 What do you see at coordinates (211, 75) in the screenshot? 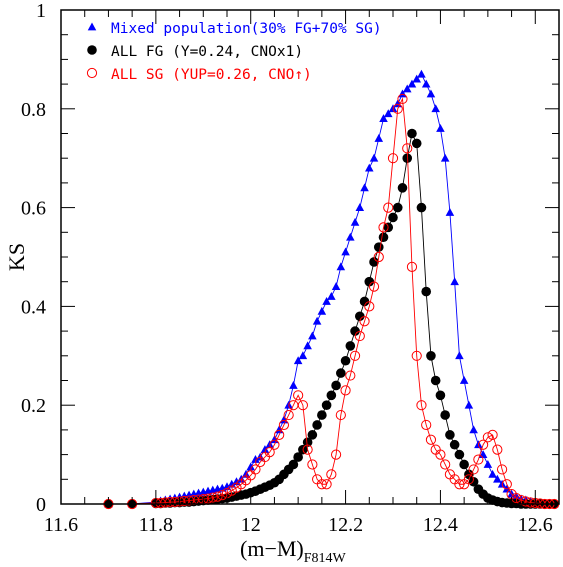
I see `legend-label: ALL SG (YUP=0.26, CNO↑)` at bounding box center [211, 75].